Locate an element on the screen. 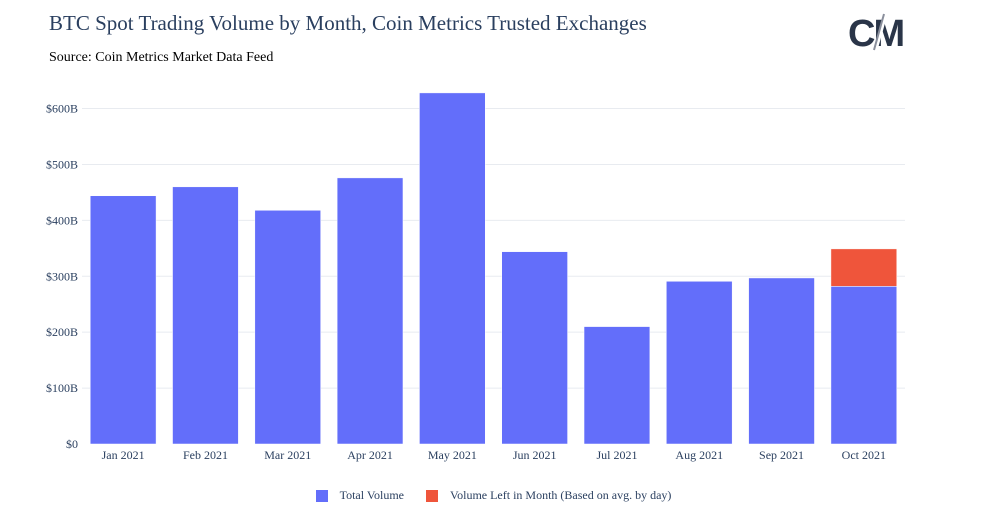 This screenshot has width=985, height=525. x-tick-label: Sep 2021 is located at coordinates (781, 455).